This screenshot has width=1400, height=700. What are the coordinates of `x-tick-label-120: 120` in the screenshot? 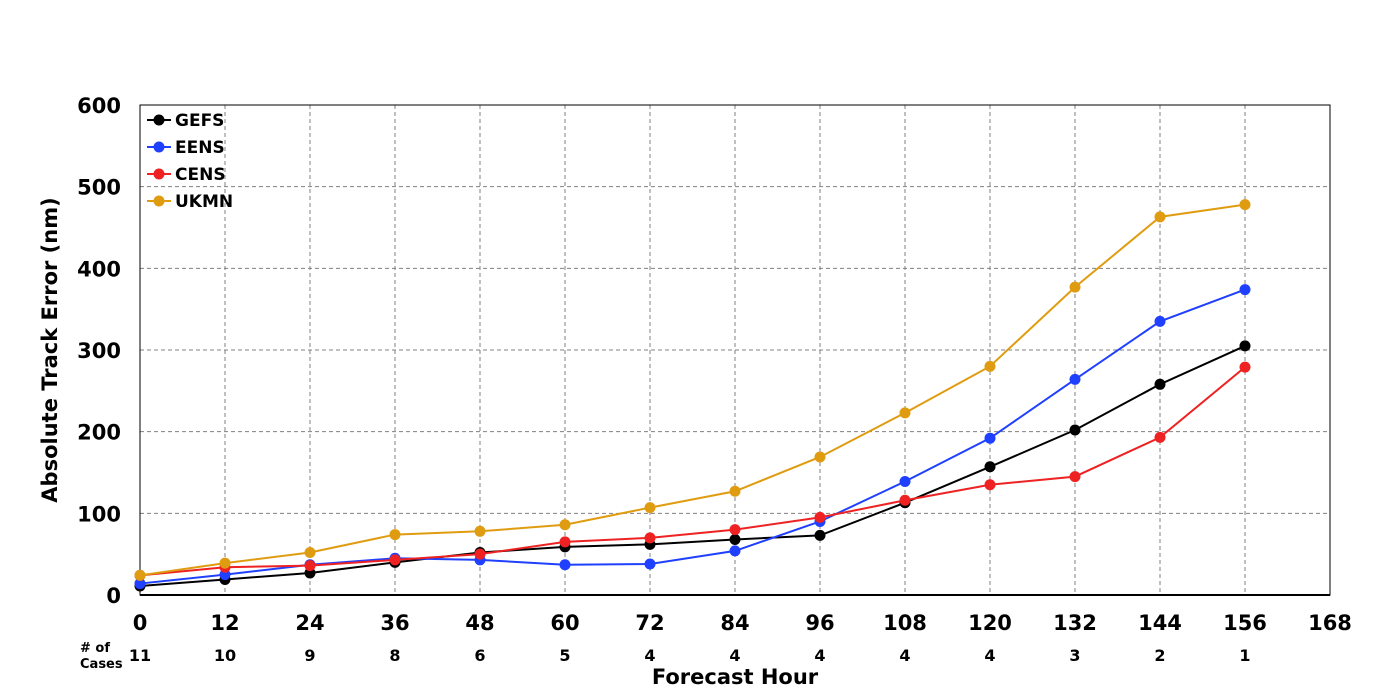 It's located at (990, 623).